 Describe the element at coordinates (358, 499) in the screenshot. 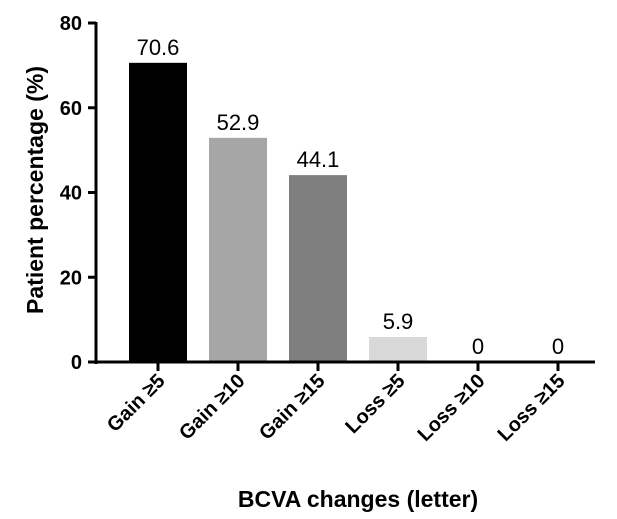

I see `x-axis-title: BCVA changes (letter)` at that location.